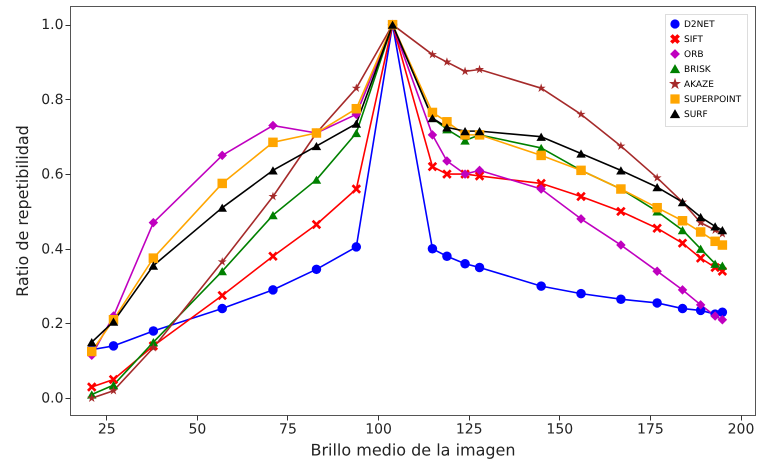 Image resolution: width=760 pixels, height=466 pixels. Describe the element at coordinates (698, 70) in the screenshot. I see `legend-label: BRISK` at that location.